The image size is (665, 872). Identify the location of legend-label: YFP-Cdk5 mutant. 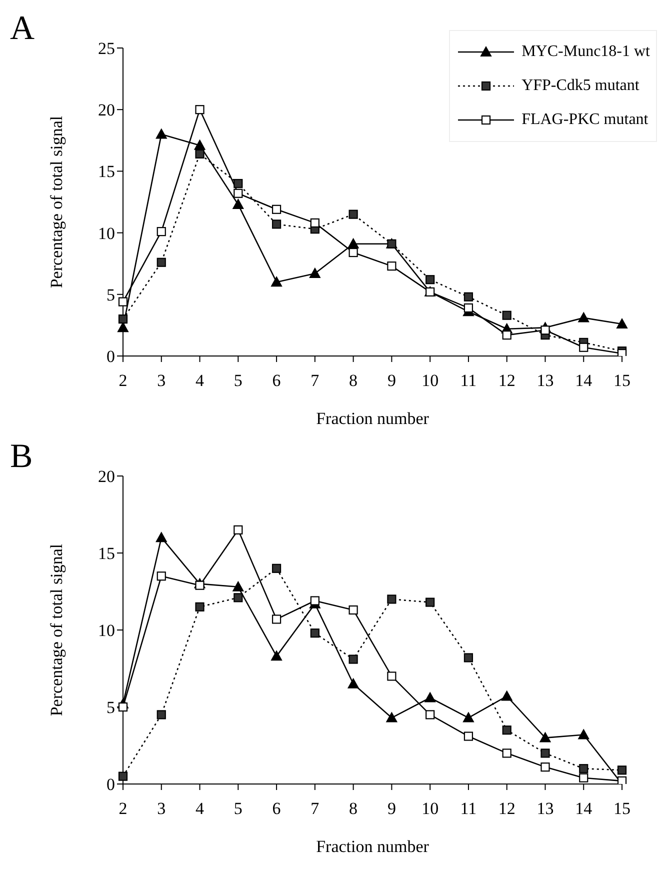
(581, 86).